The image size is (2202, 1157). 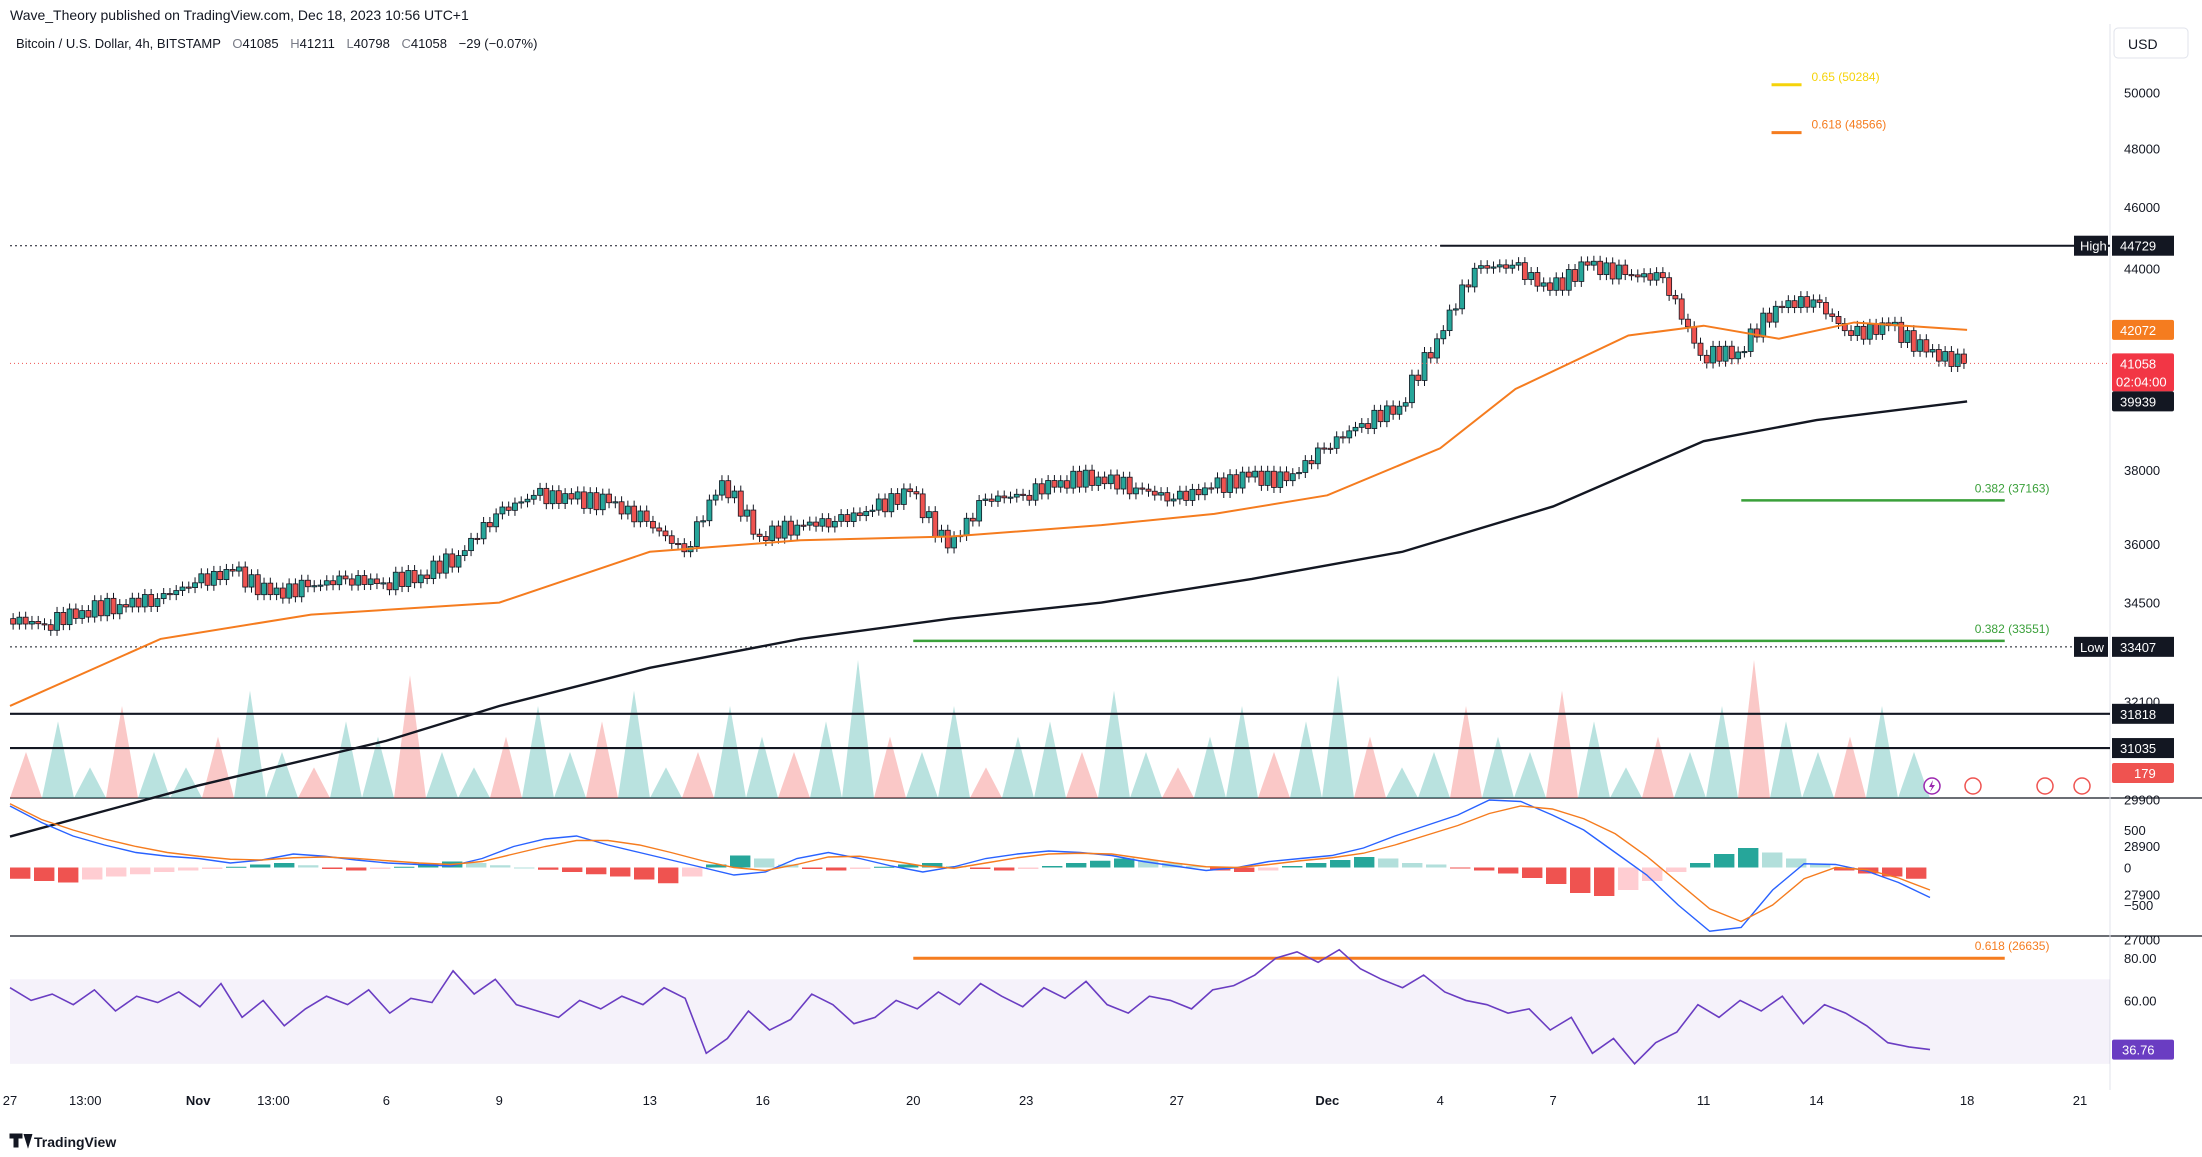 I want to click on countdown-text: 02:04:00, so click(x=2141, y=381).